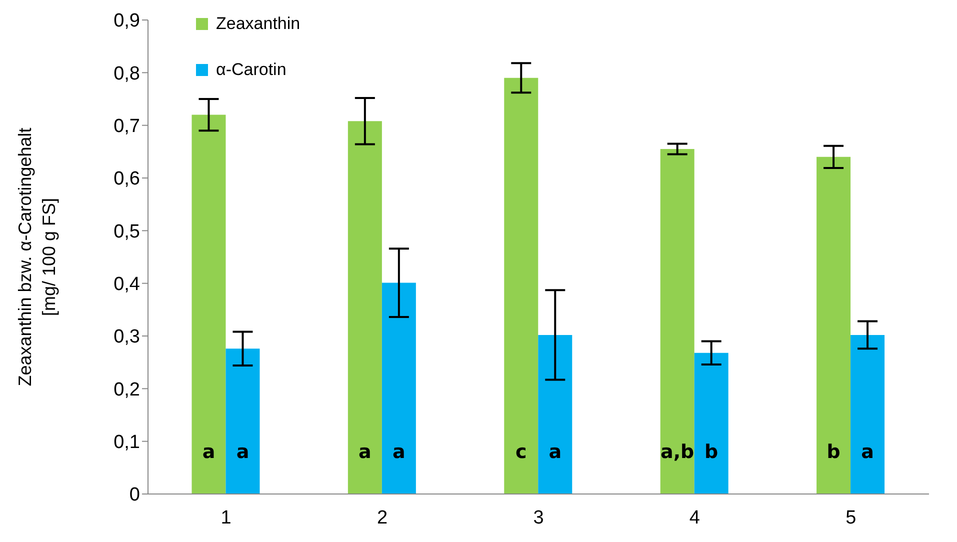 The image size is (957, 542). I want to click on legend-label: Zeaxanthin, so click(257, 24).